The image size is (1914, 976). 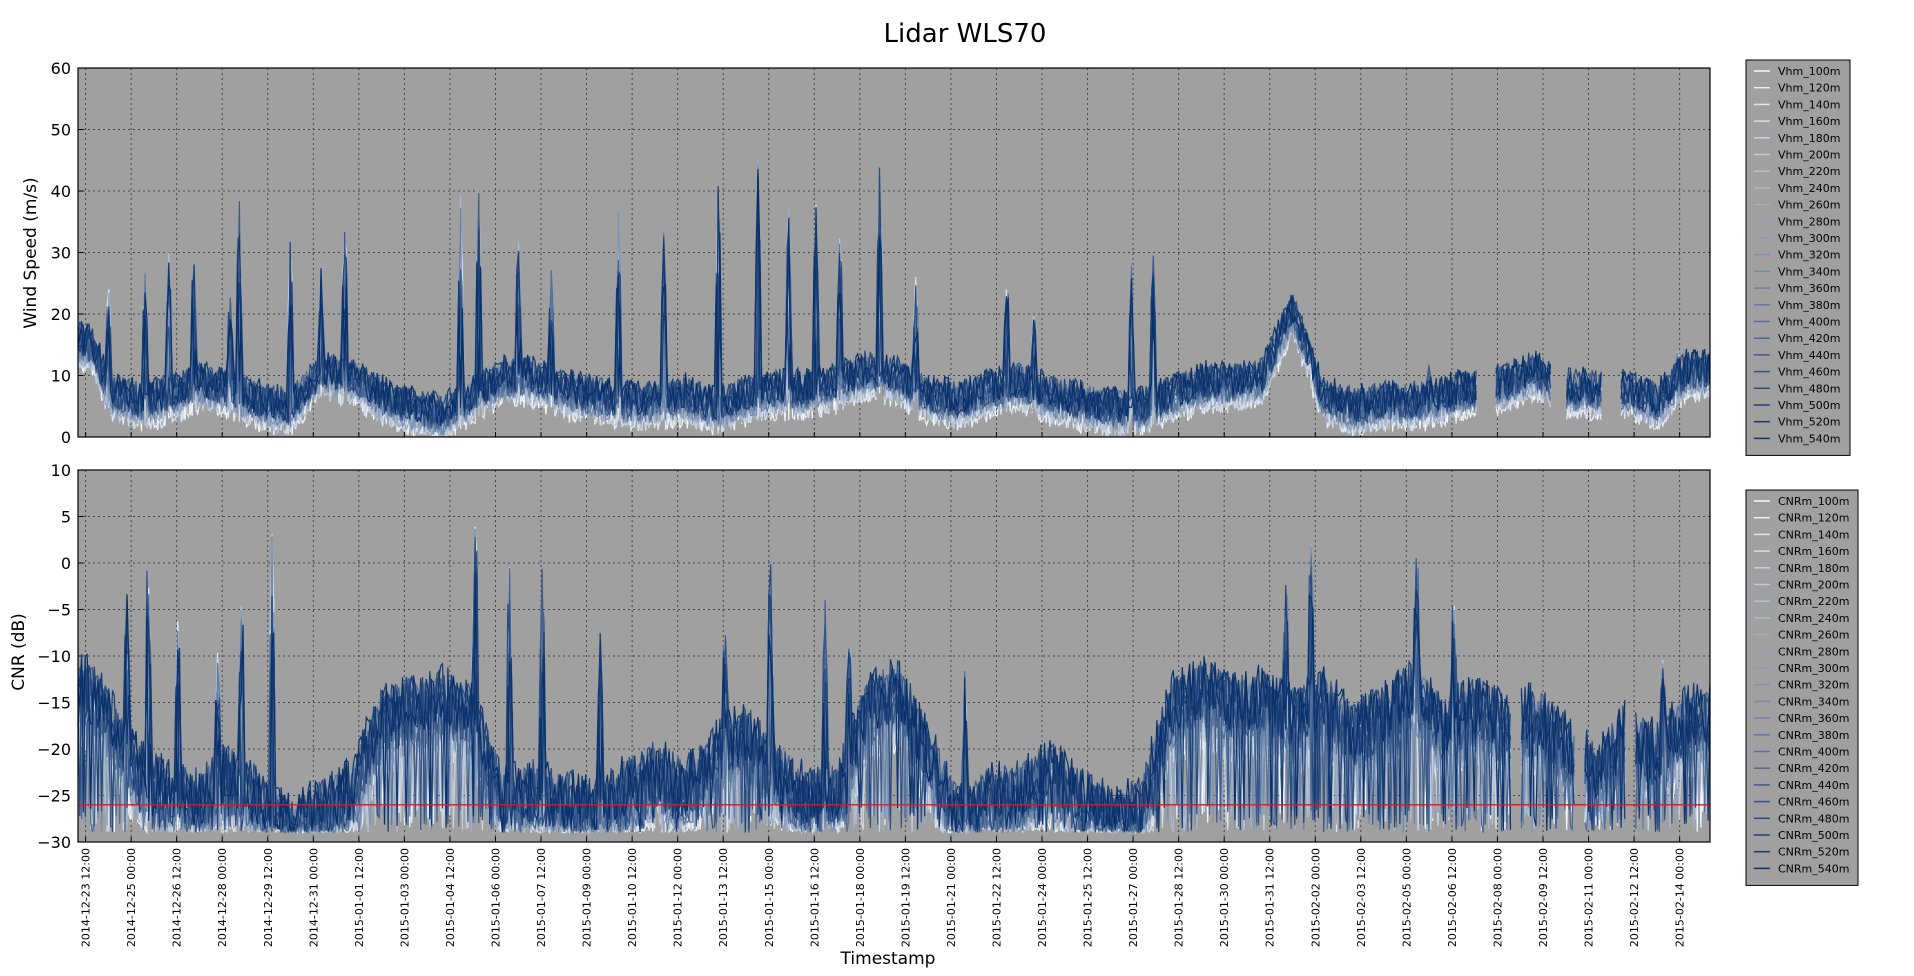 I want to click on x-tick-label: 2014-12-29 12:00, so click(x=268, y=897).